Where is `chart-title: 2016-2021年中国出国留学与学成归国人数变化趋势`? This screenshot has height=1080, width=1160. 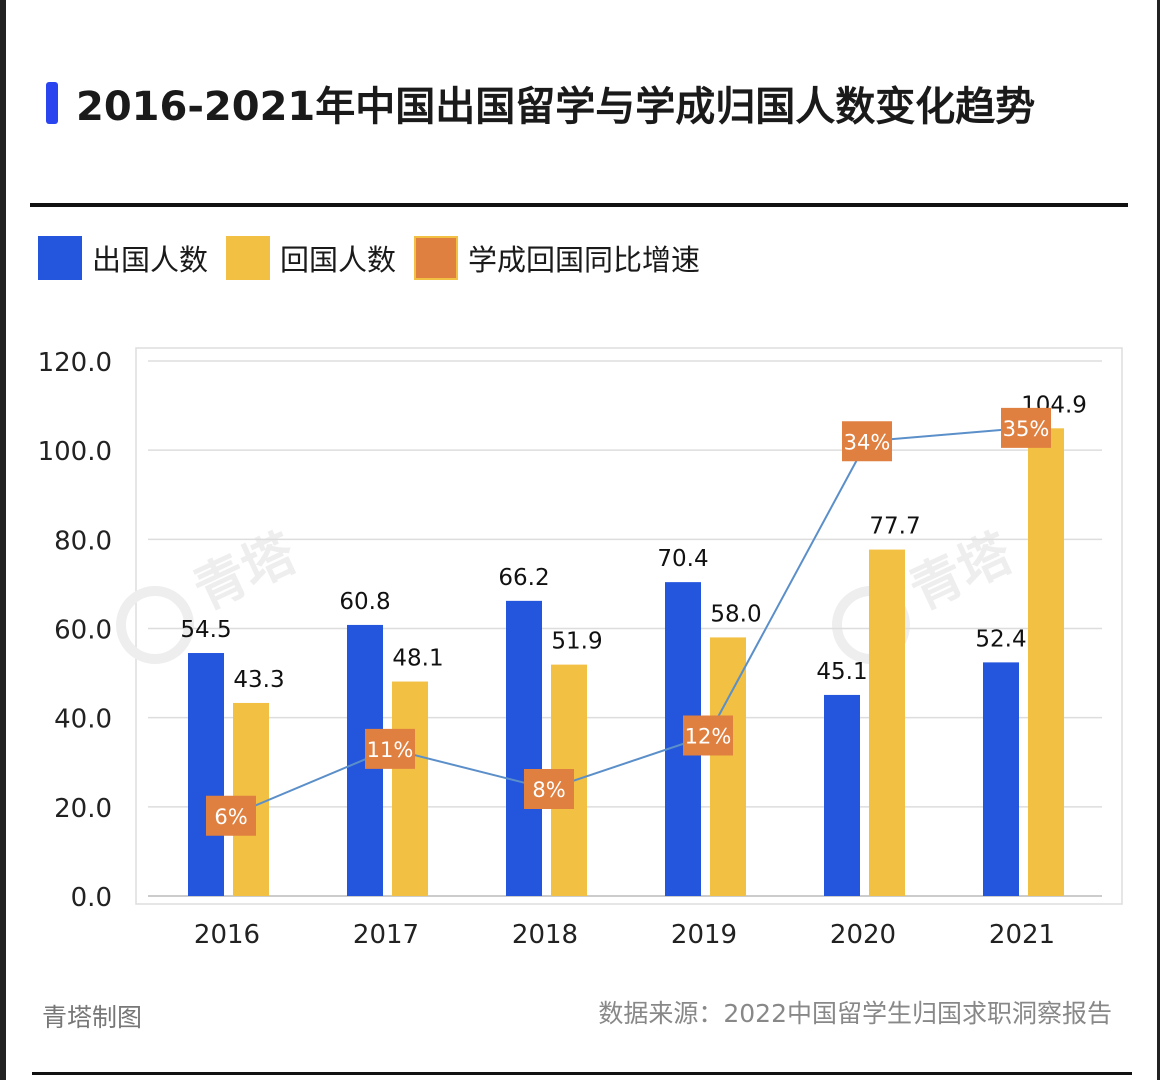 chart-title: 2016-2021年中国出国留学与学成归国人数变化趋势 is located at coordinates (556, 107).